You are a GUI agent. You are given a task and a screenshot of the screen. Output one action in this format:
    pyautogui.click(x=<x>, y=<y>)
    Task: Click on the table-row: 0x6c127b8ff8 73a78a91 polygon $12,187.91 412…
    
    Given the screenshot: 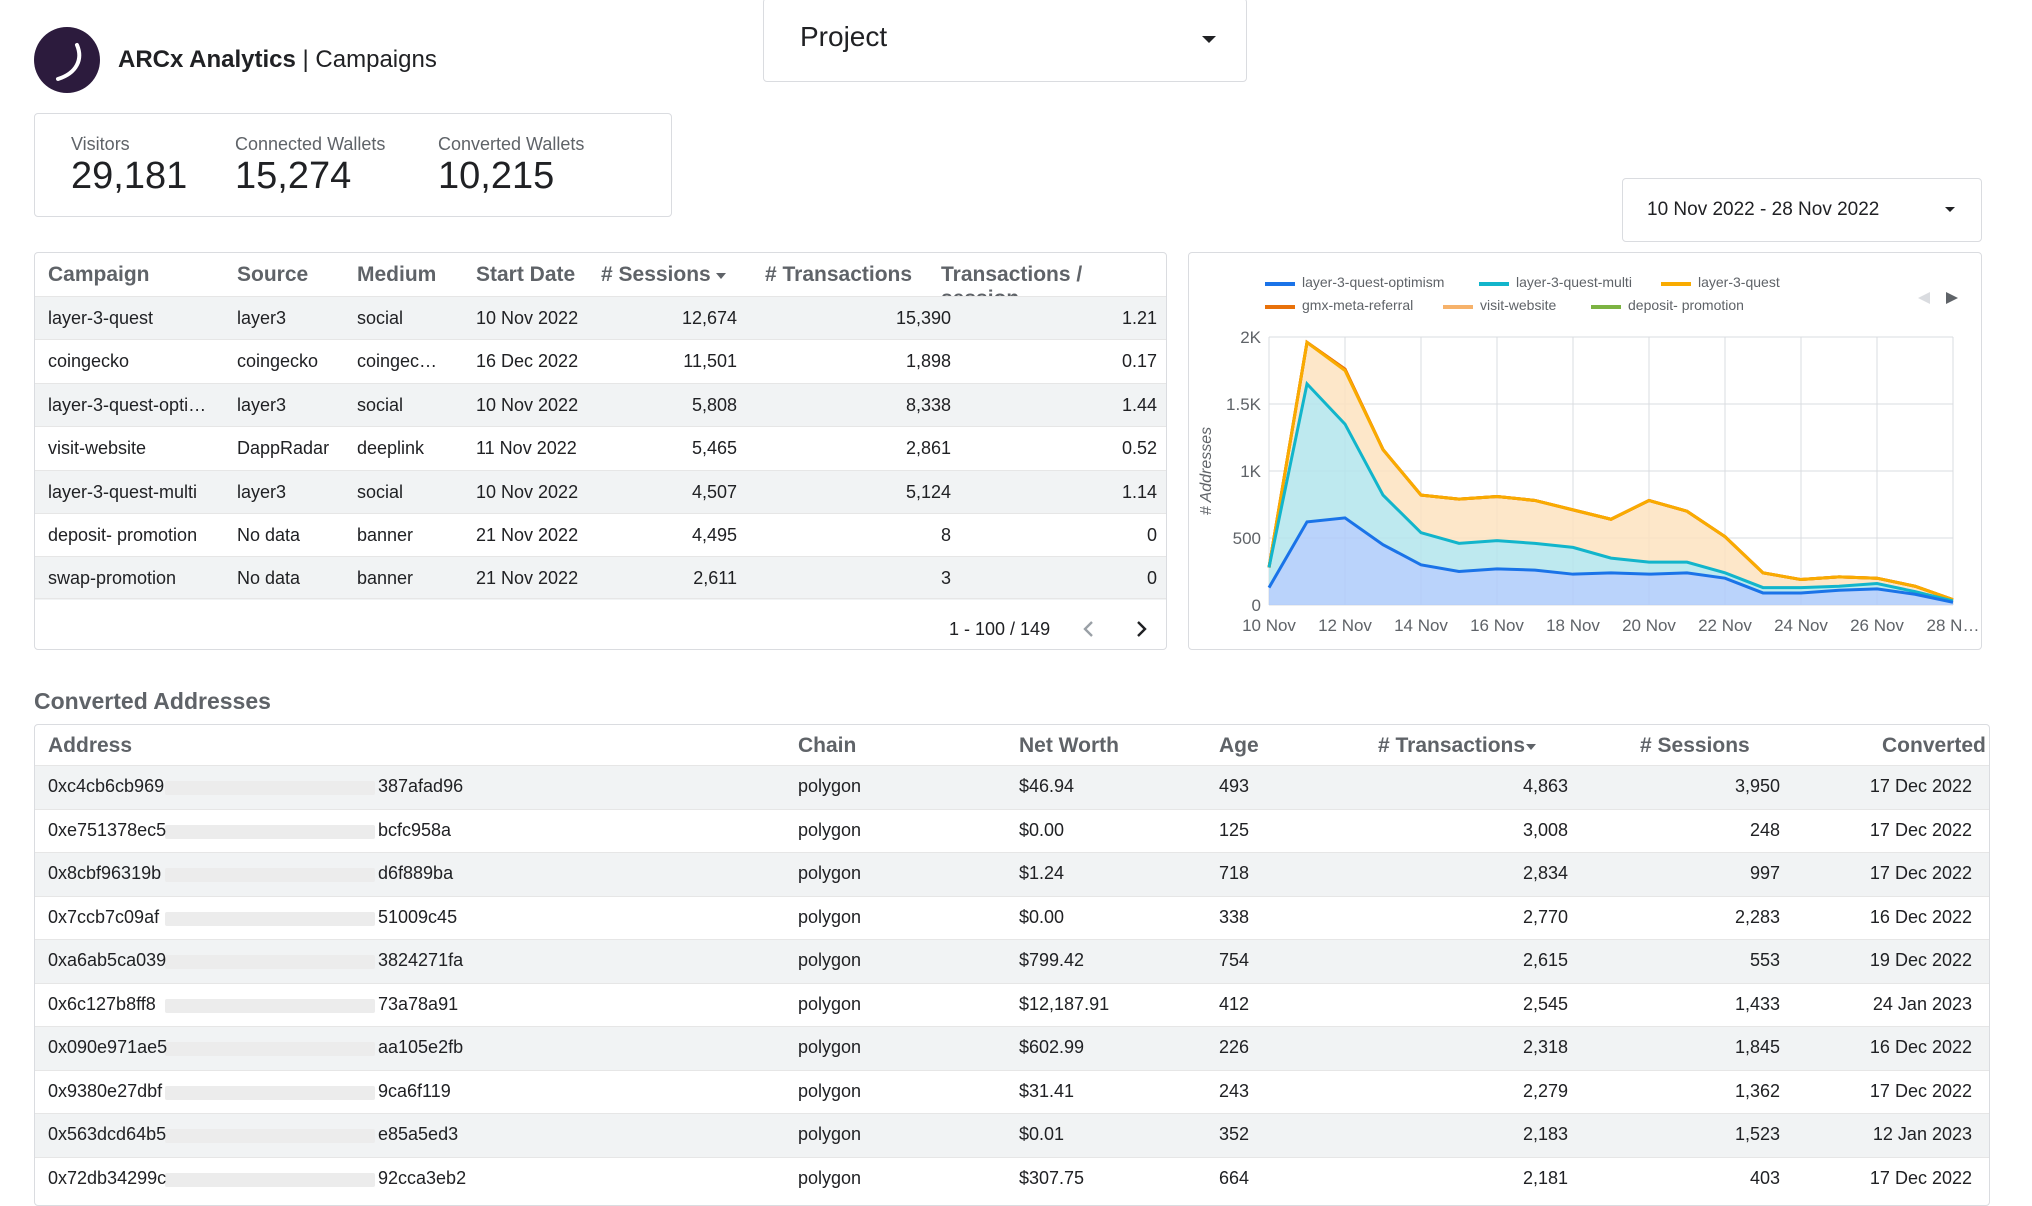 What is the action you would take?
    pyautogui.click(x=1012, y=1004)
    